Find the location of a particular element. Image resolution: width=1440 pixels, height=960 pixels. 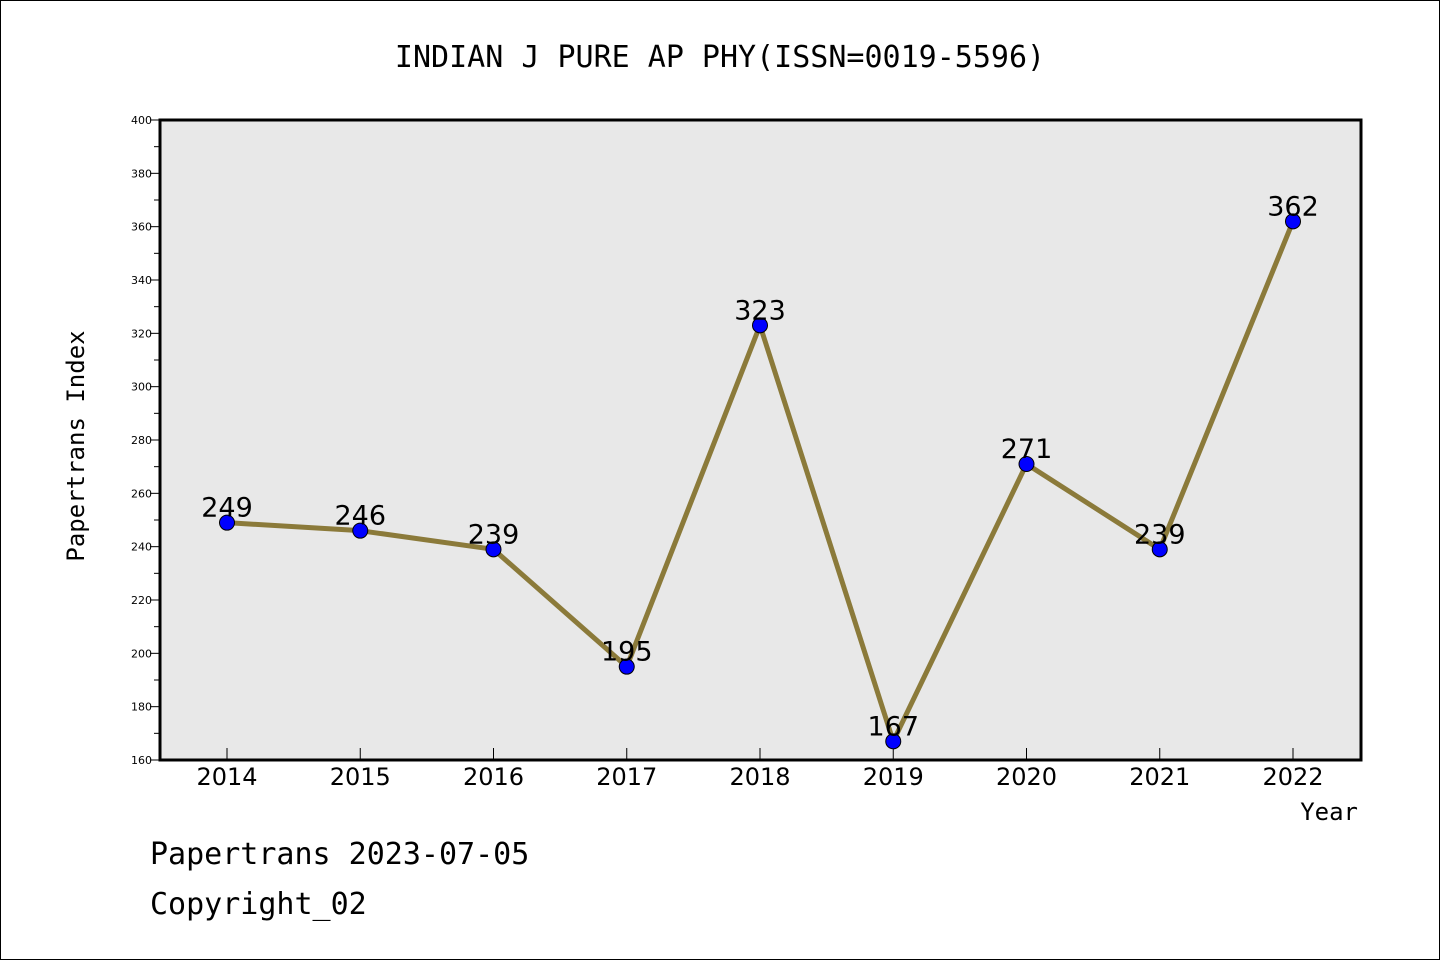

footer-date: Papertrans 2023-07-05 is located at coordinates (339, 854).